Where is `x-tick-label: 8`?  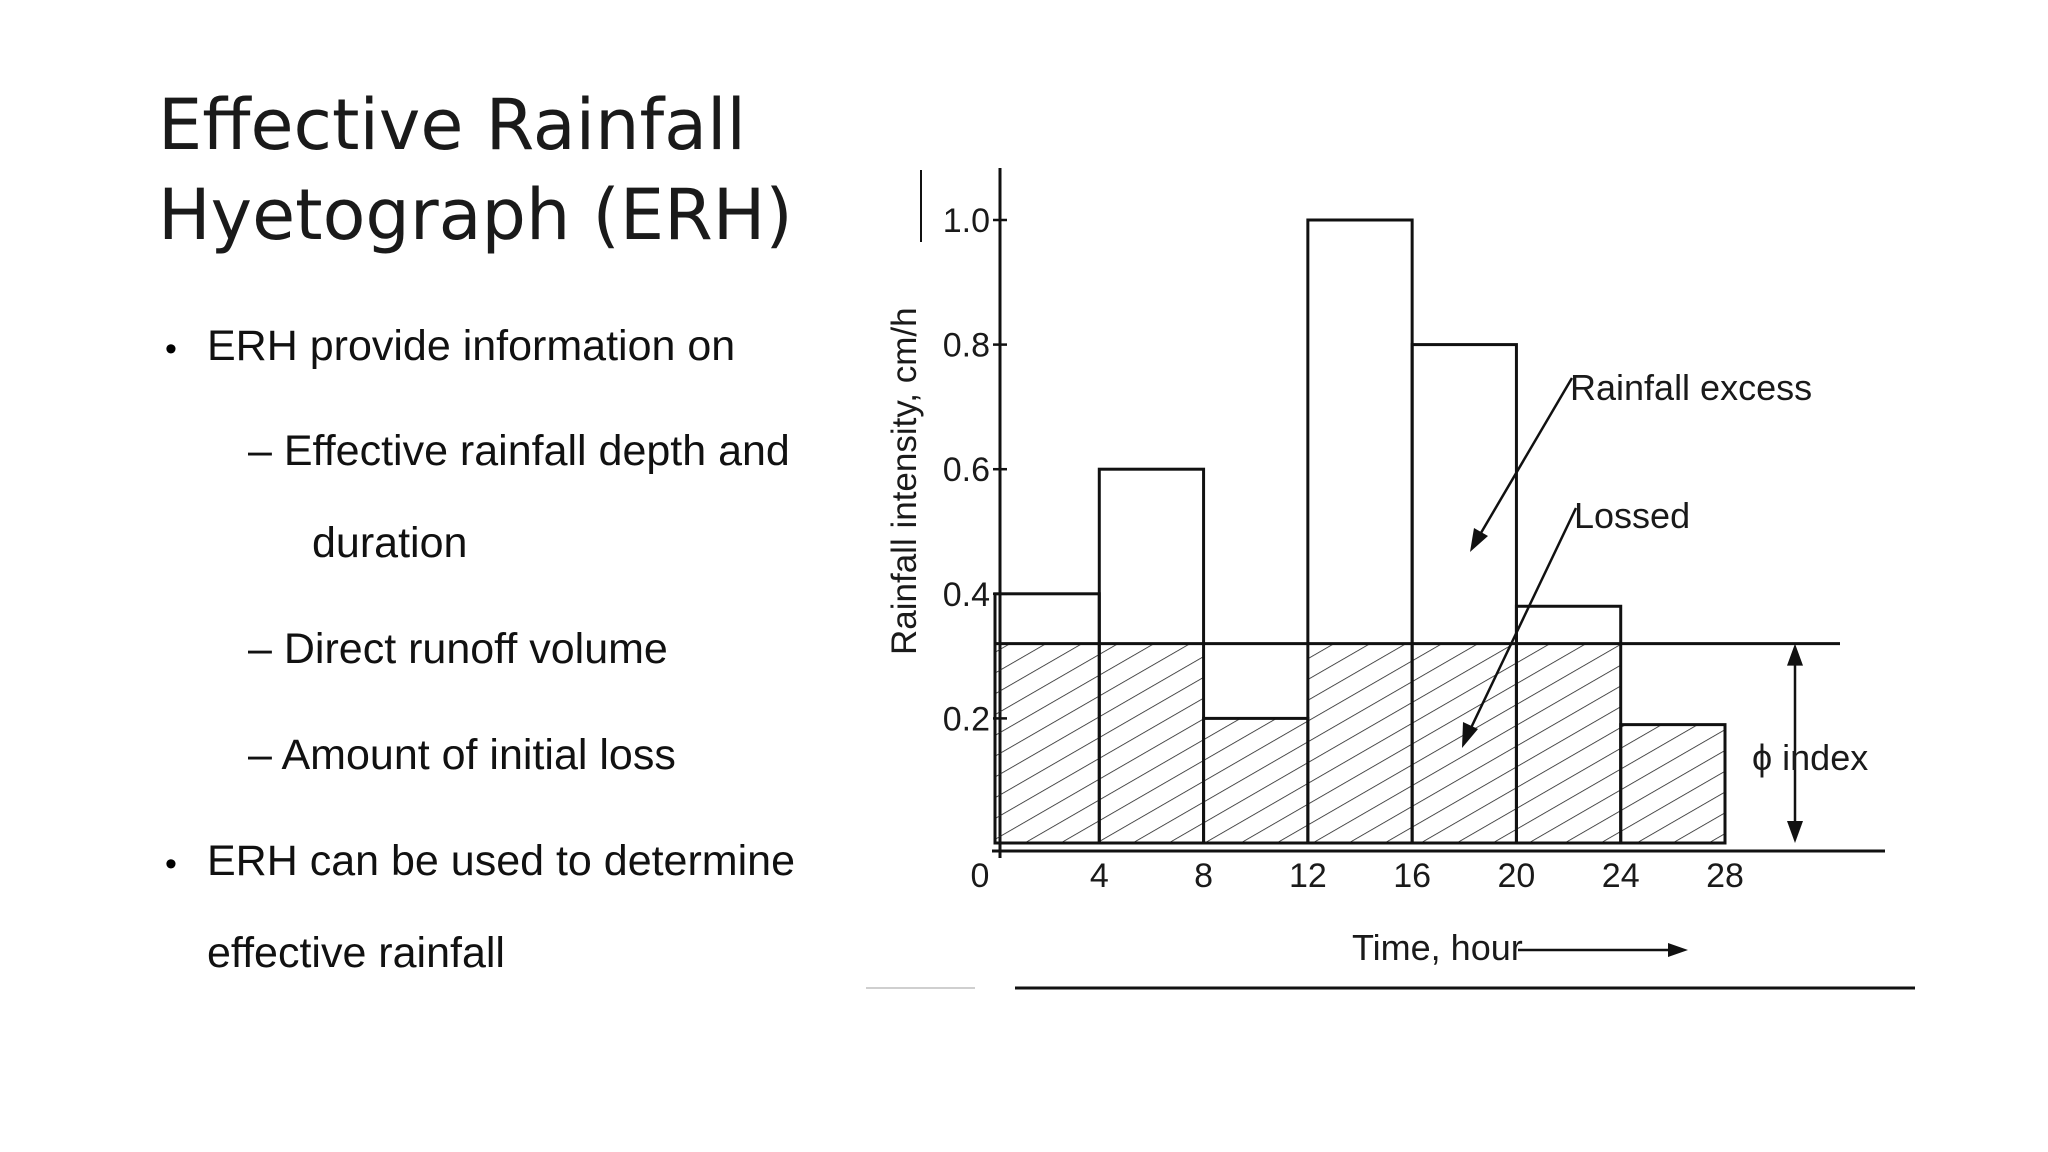 x-tick-label: 8 is located at coordinates (1203, 876).